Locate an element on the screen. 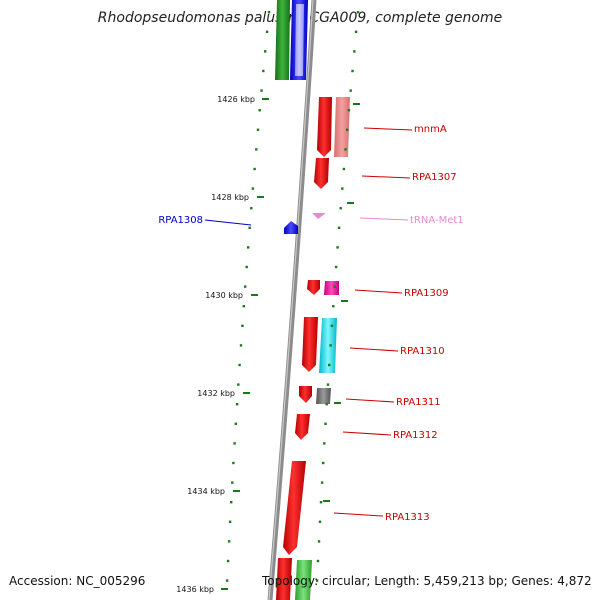 The height and width of the screenshot is (600, 600). label-line-RPA1308 is located at coordinates (228, 222).